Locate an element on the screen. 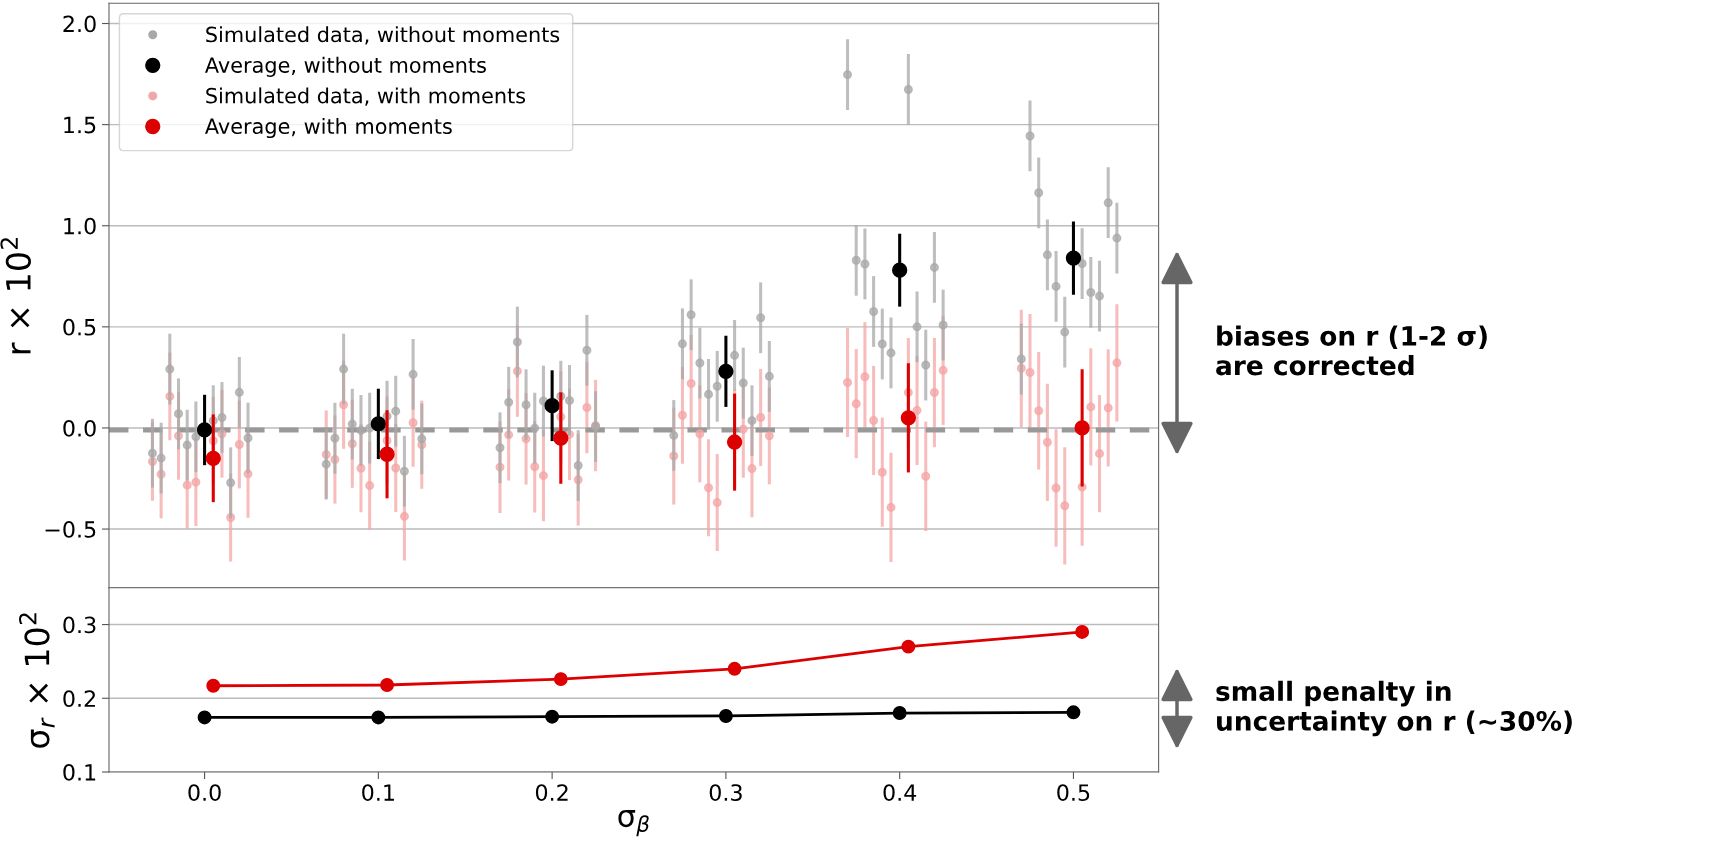 This screenshot has height=841, width=1709. text: biases on r (1-2 σ) are corrected is located at coordinates (1351, 350).